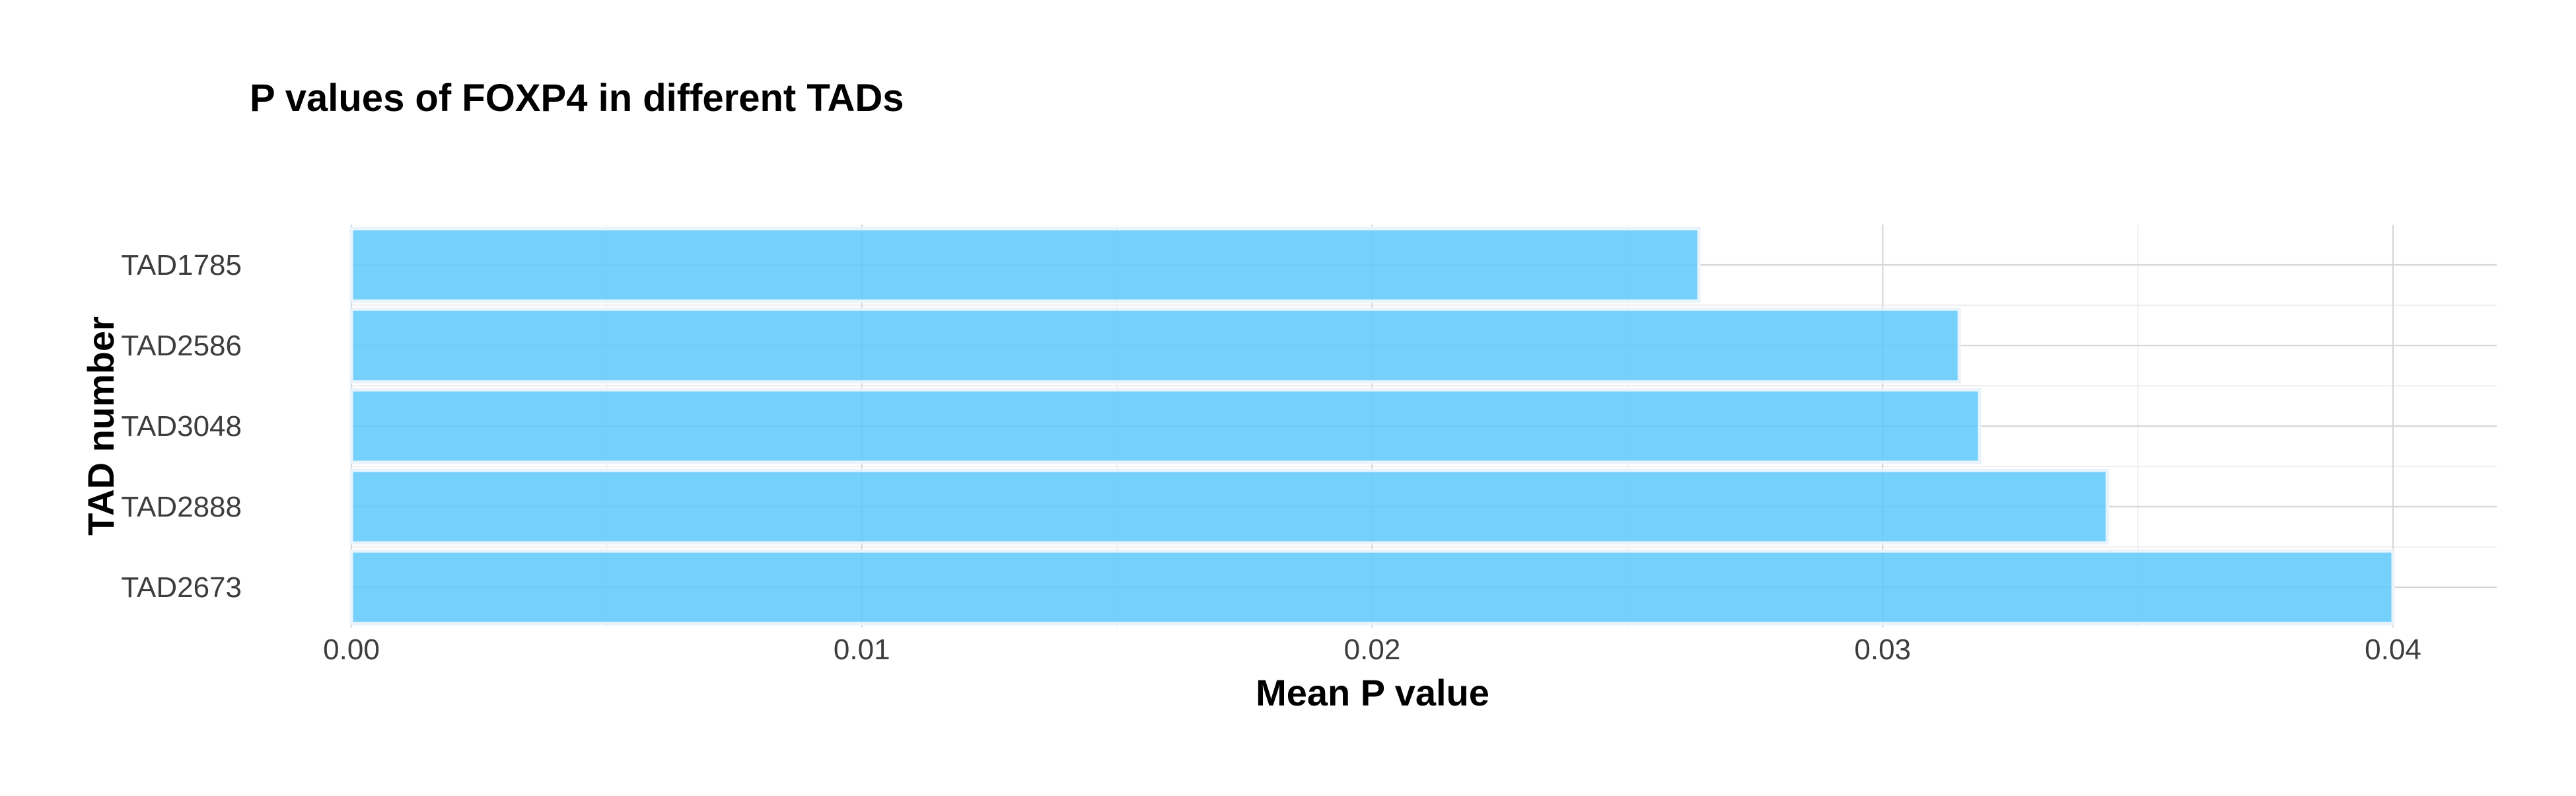 The image size is (2576, 796). What do you see at coordinates (1372, 692) in the screenshot?
I see `x-axis-title: Mean P value` at bounding box center [1372, 692].